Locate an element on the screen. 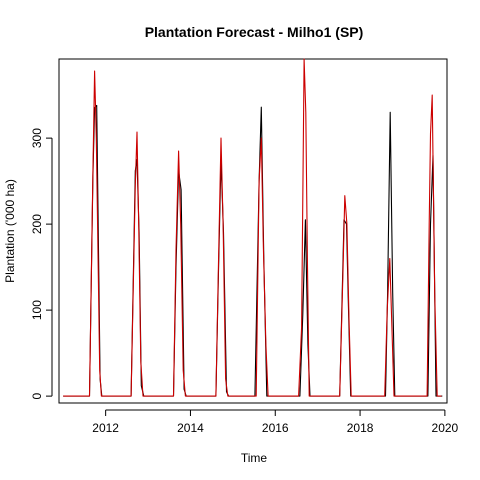  x-axis: 2012 2014 2016 2018 2020 is located at coordinates (275, 422).